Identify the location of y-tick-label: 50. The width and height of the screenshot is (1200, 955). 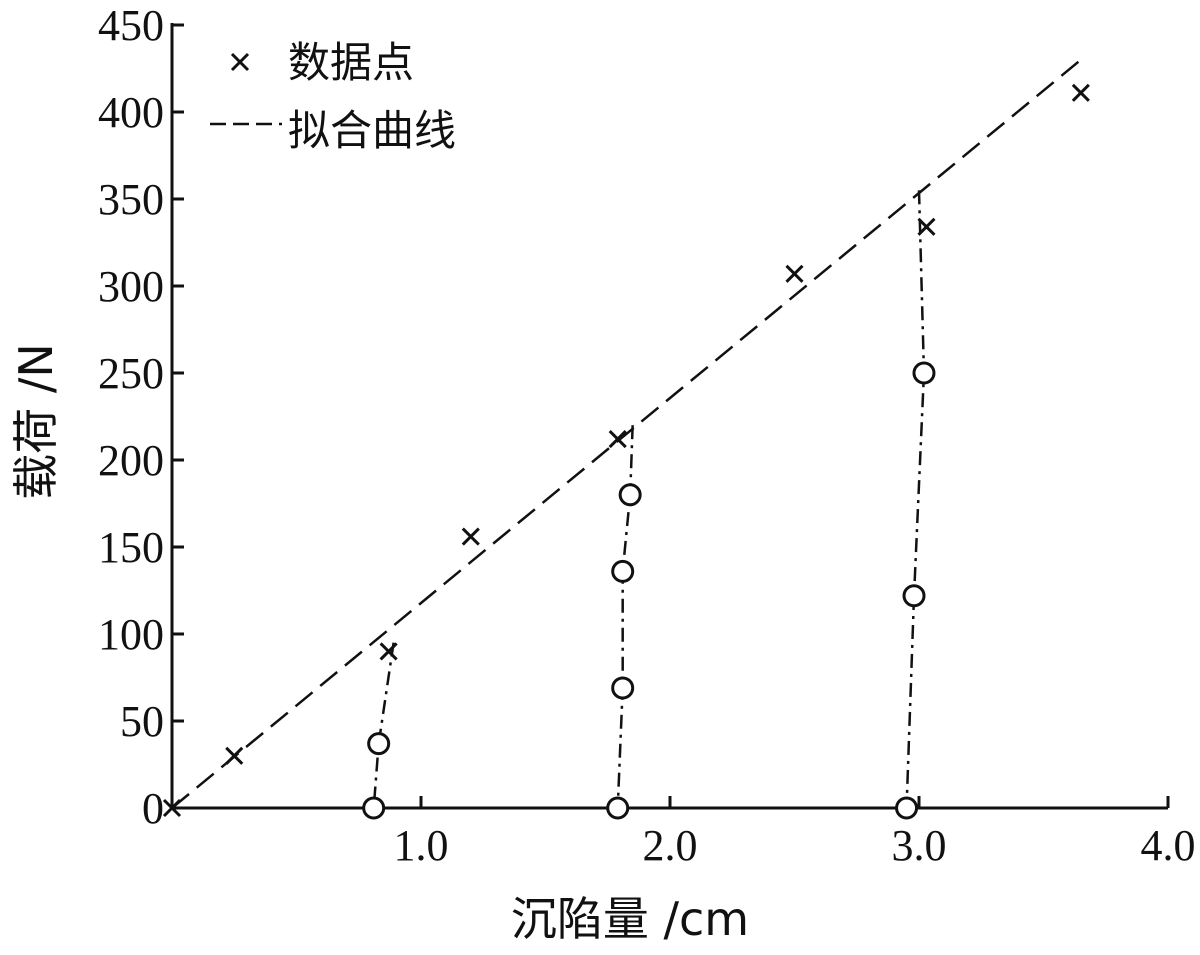
(142, 721).